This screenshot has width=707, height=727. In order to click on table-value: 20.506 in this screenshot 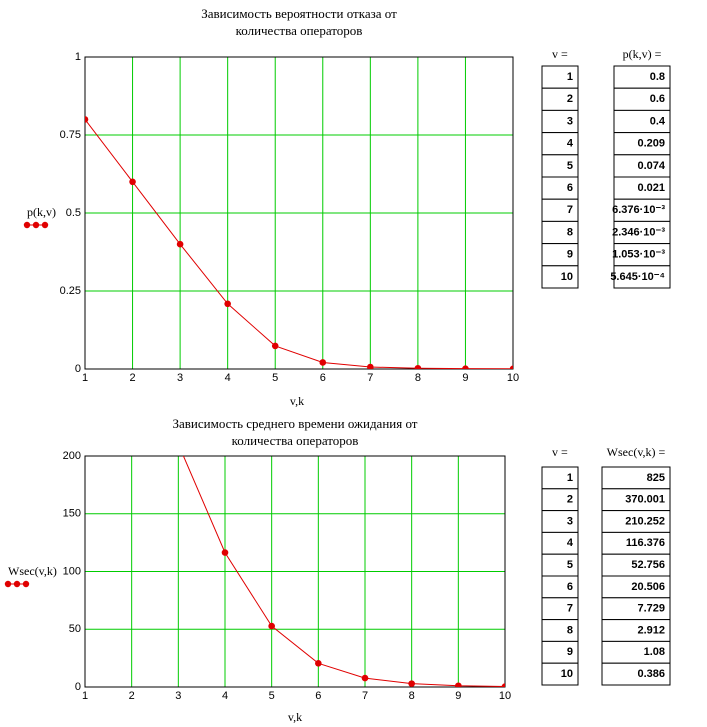, I will do `click(648, 587)`.